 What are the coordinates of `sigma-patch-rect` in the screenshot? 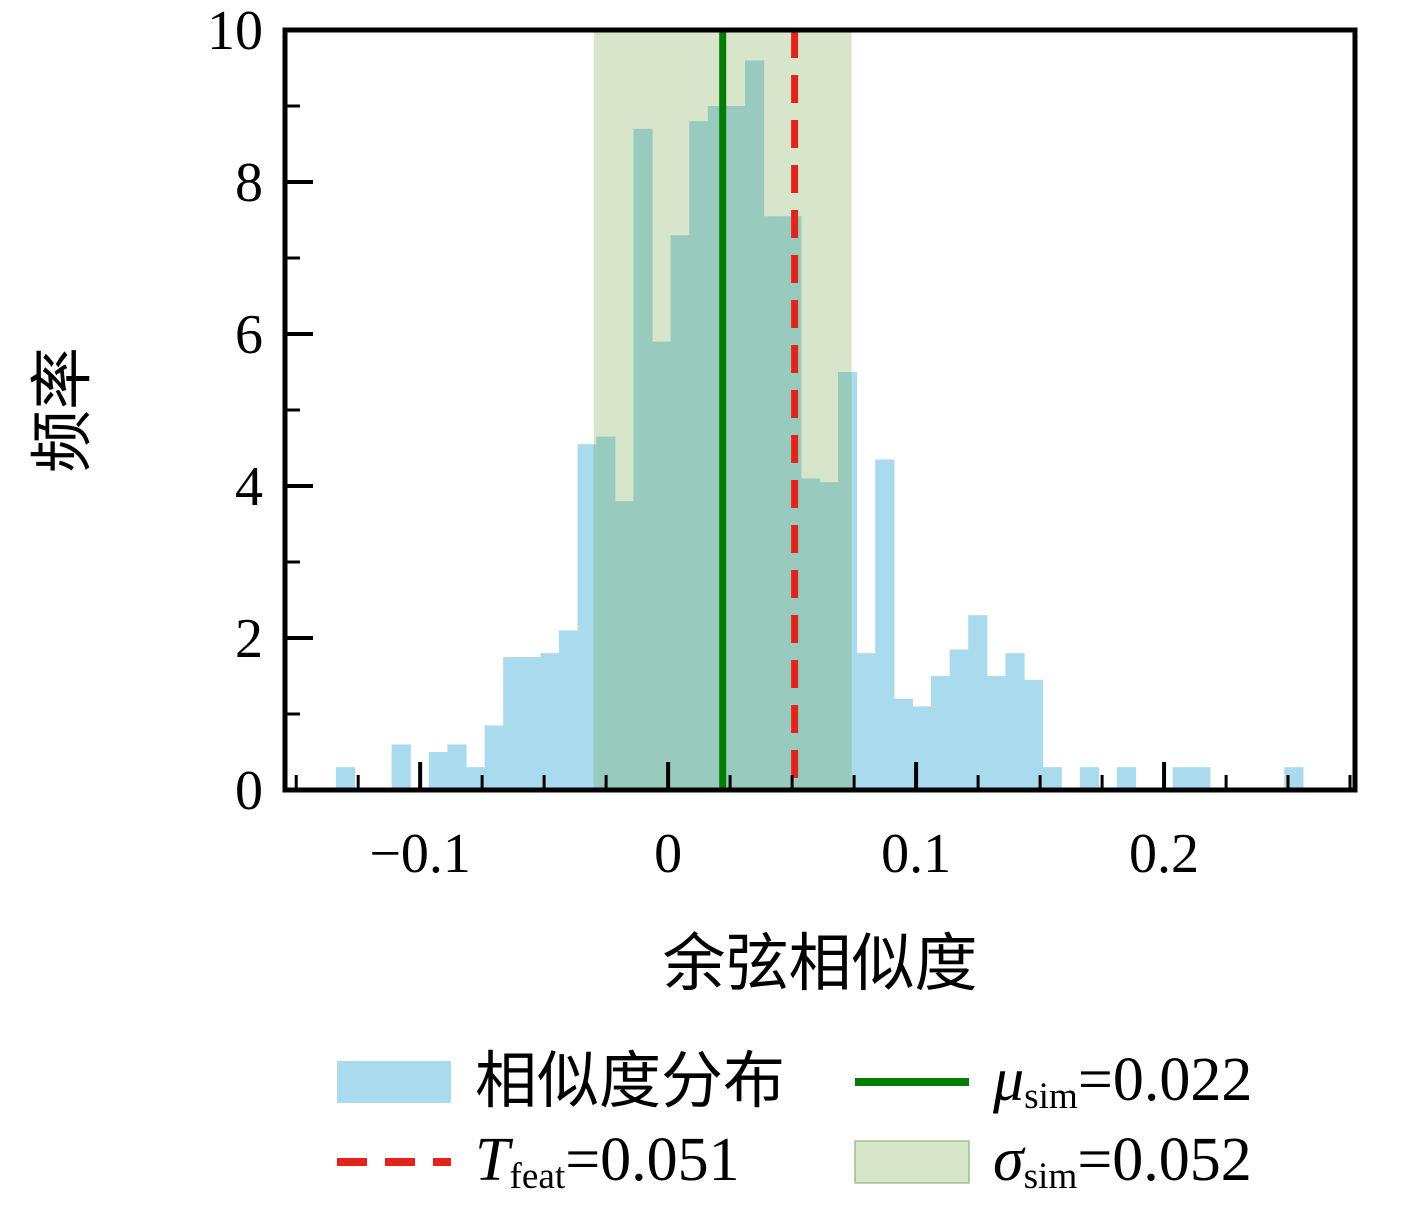 It's located at (912, 1162).